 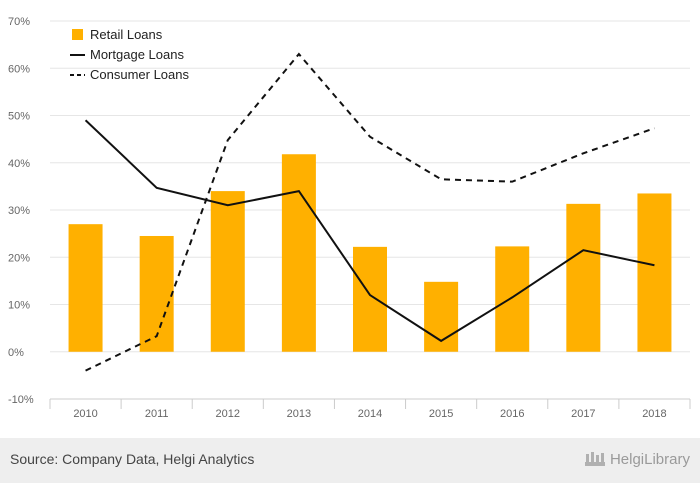 What do you see at coordinates (583, 414) in the screenshot?
I see `x-tick-label: 2017` at bounding box center [583, 414].